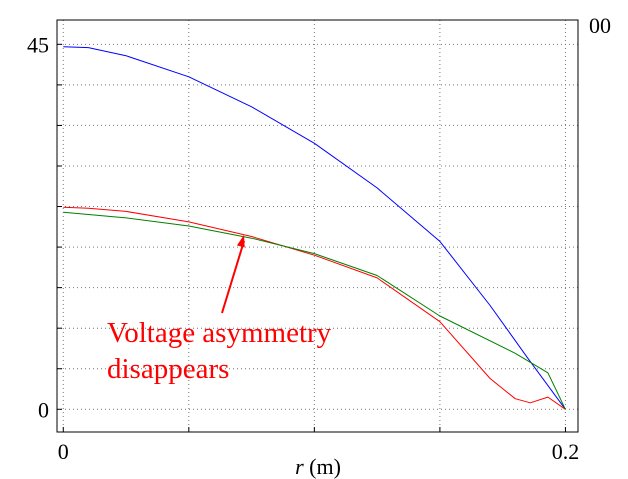 Image resolution: width=628 pixels, height=479 pixels. Describe the element at coordinates (43, 409) in the screenshot. I see `y-tick-label-0: 0` at that location.